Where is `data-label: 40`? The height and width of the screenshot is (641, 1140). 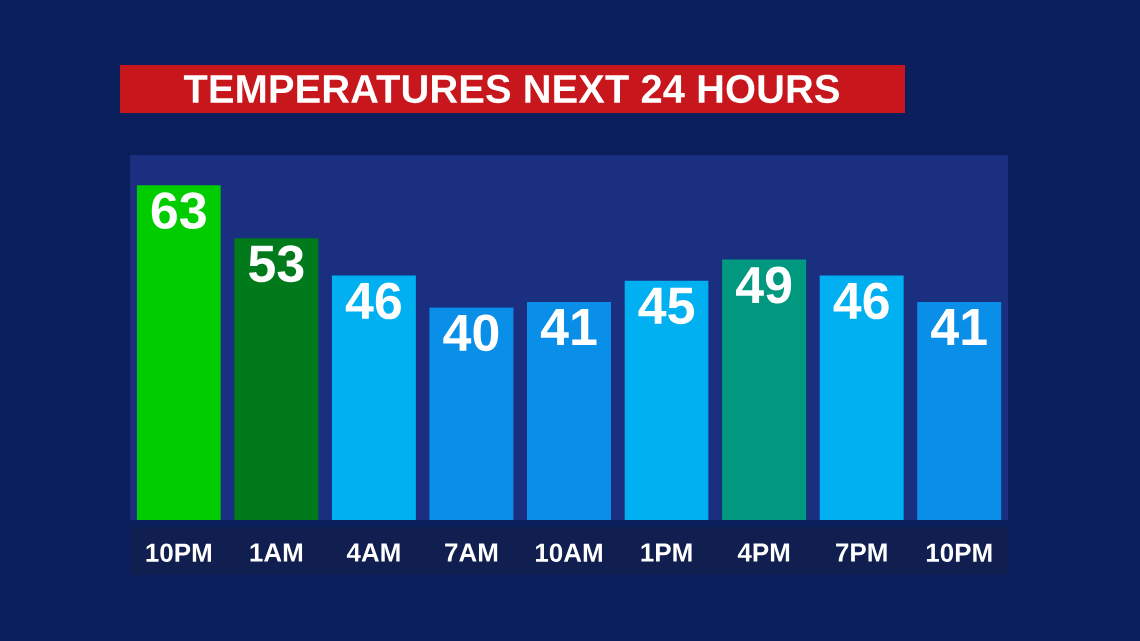
data-label: 40 is located at coordinates (471, 333).